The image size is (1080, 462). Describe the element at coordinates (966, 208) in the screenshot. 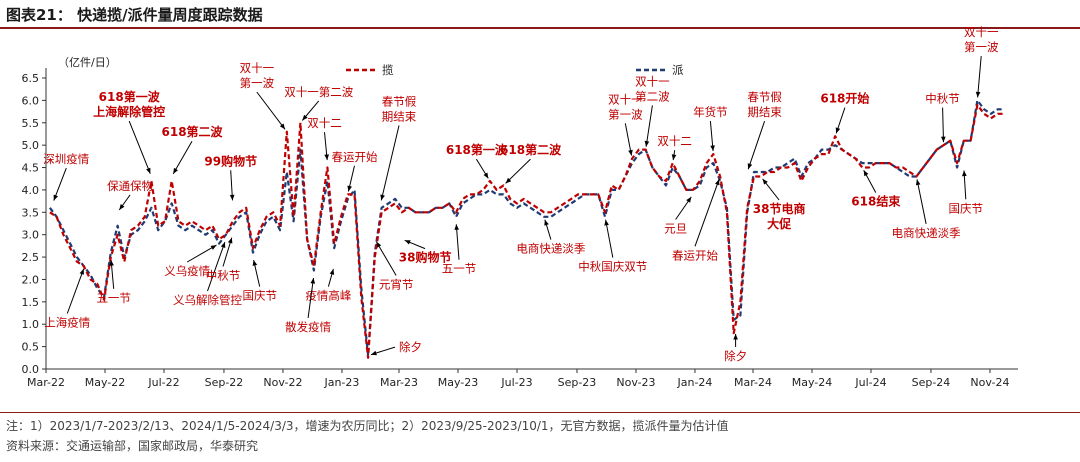

I see `annotation-label: 国庆节` at that location.